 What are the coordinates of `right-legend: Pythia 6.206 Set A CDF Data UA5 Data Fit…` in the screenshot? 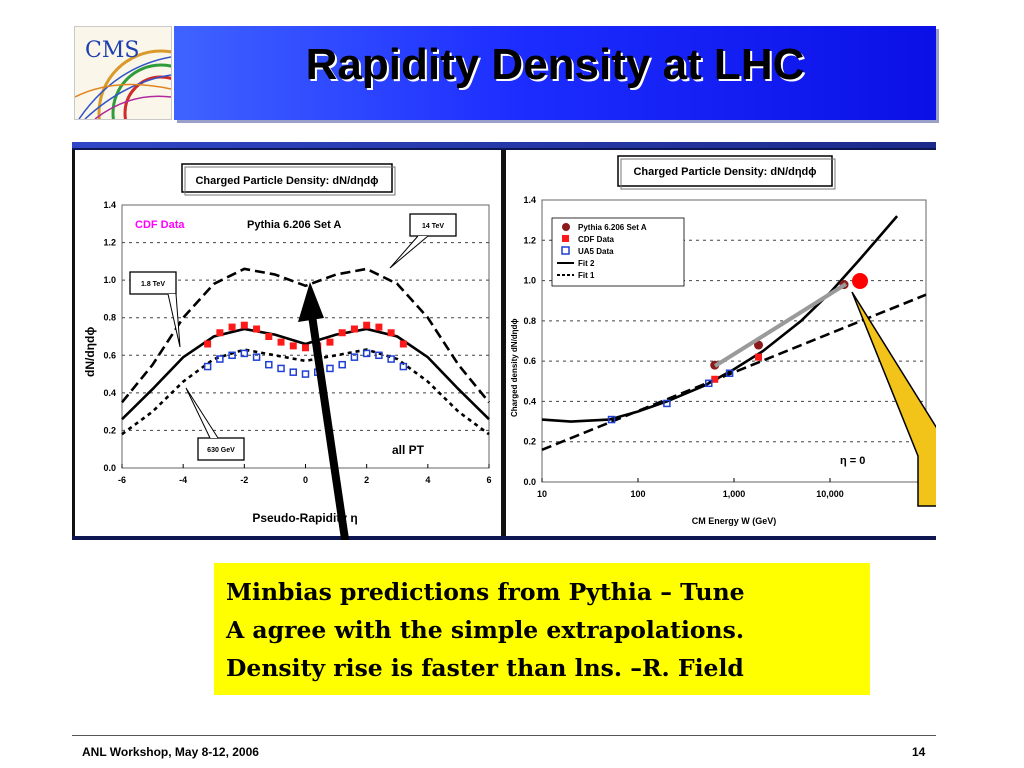 It's located at (618, 252).